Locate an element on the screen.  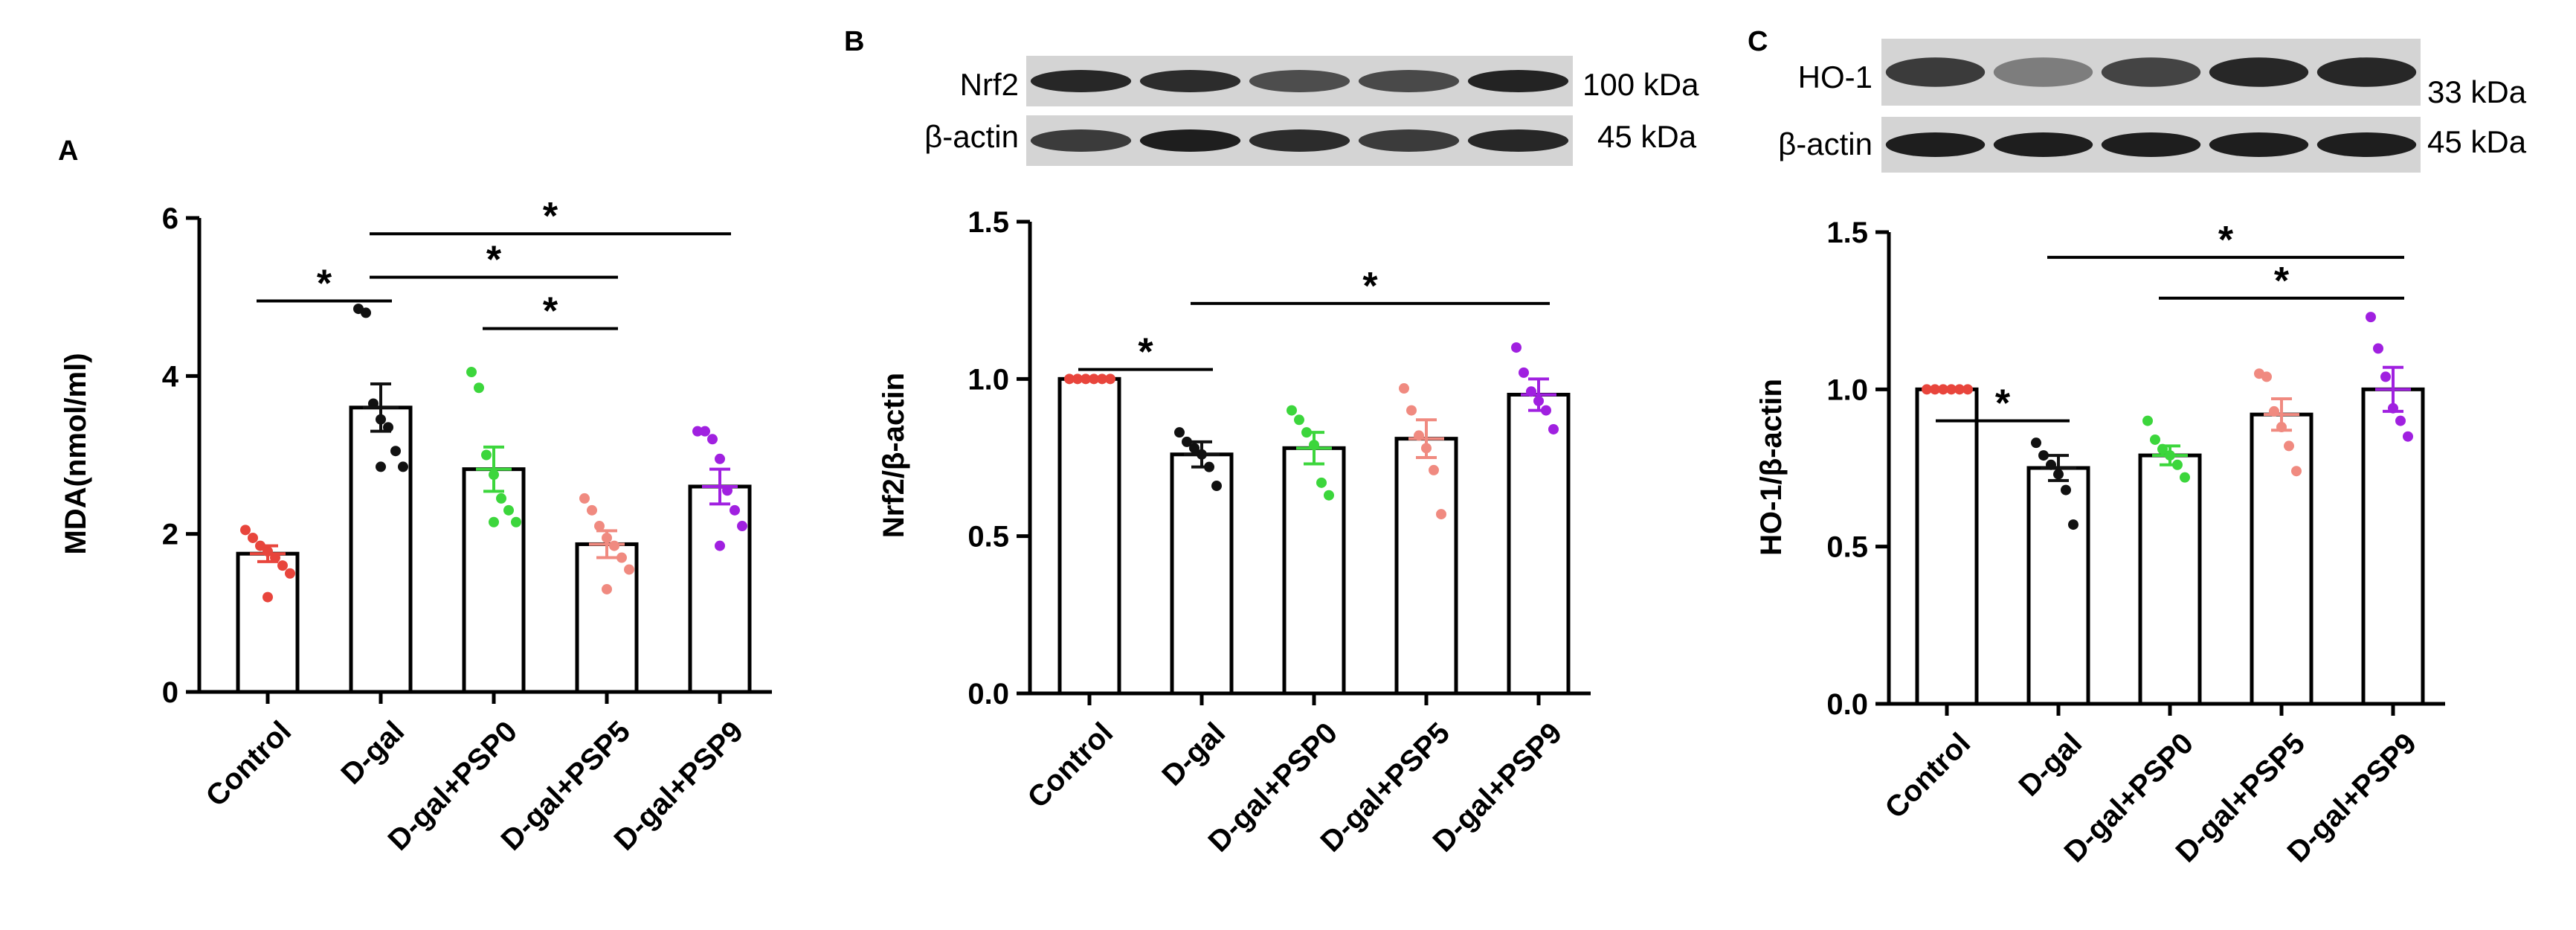
panel-letter-a: A is located at coordinates (68, 151).